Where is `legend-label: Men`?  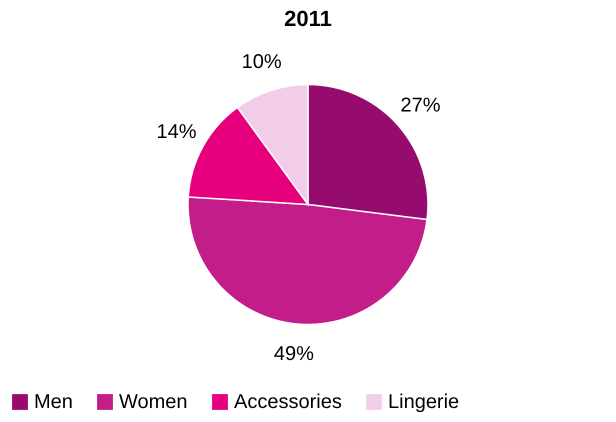
legend-label: Men is located at coordinates (53, 402).